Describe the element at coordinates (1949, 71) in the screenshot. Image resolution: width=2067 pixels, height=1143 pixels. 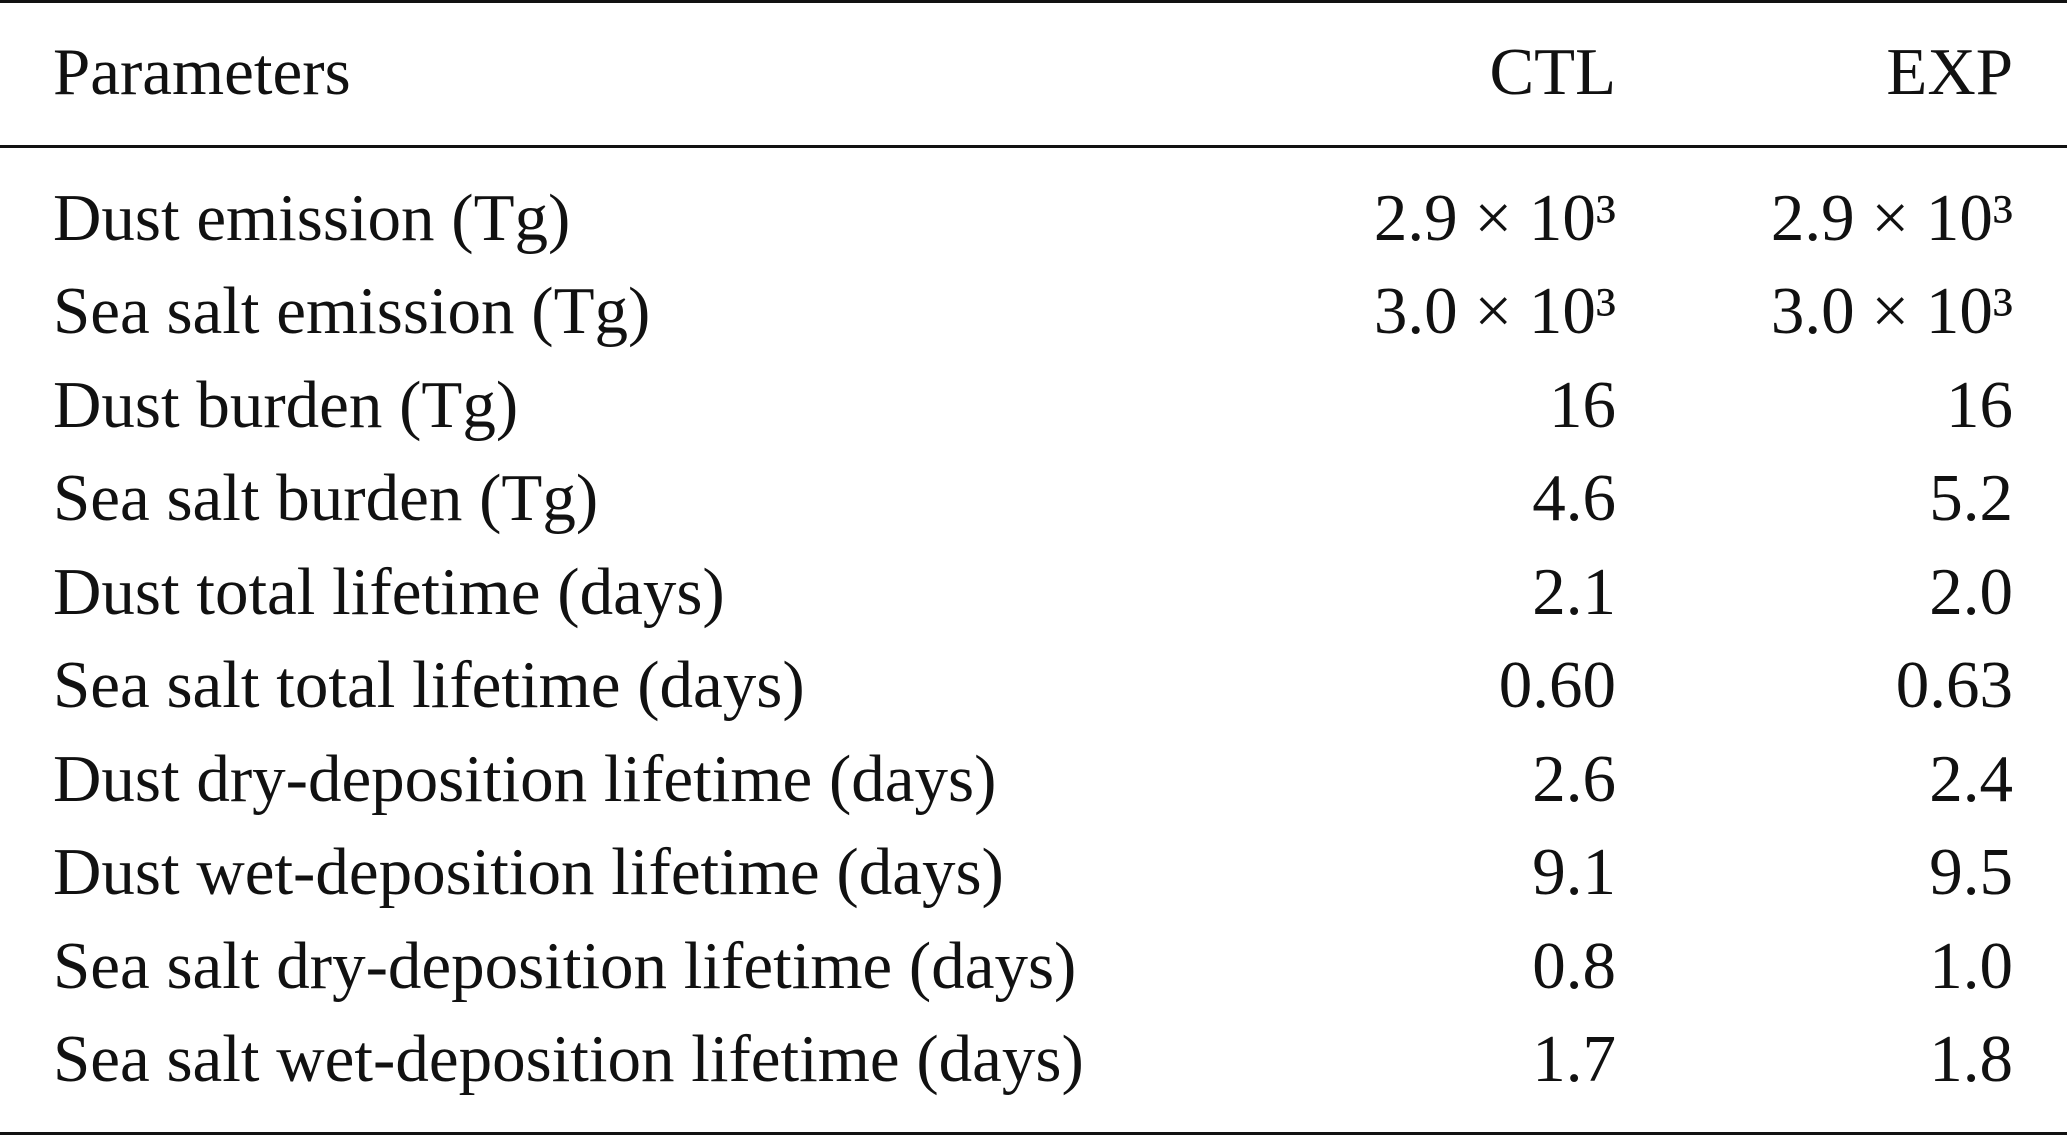
I see `header-cell: EXP` at that location.